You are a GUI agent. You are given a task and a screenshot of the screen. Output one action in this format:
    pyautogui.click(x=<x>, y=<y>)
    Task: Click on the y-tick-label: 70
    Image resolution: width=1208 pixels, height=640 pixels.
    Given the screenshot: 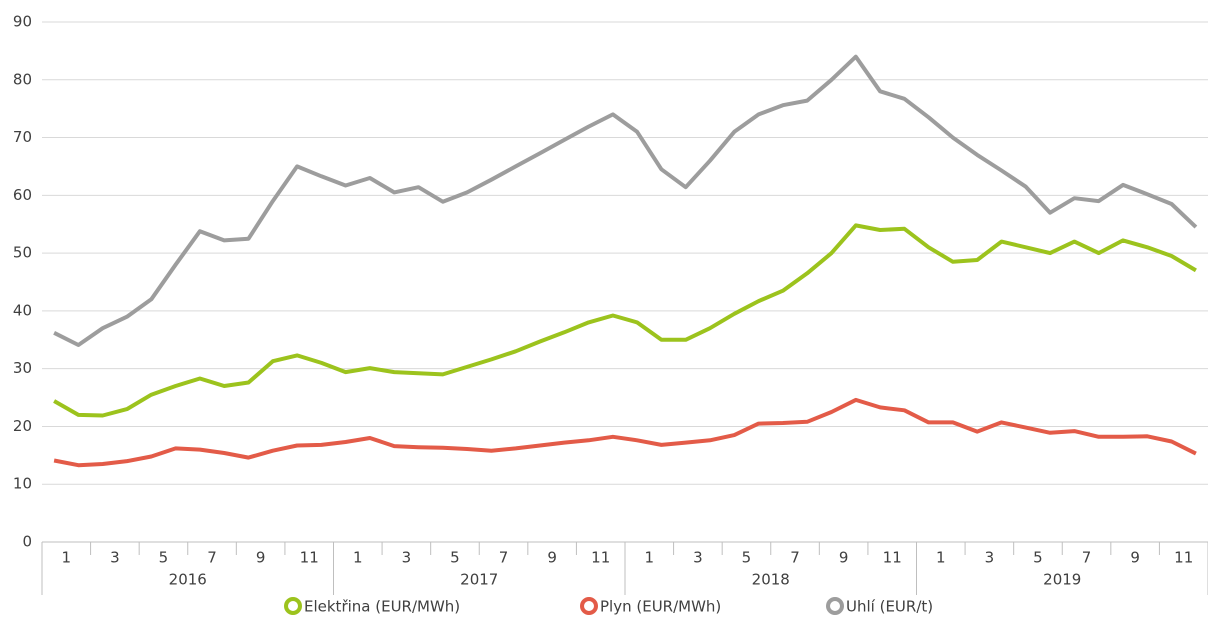 What is the action you would take?
    pyautogui.click(x=22, y=137)
    